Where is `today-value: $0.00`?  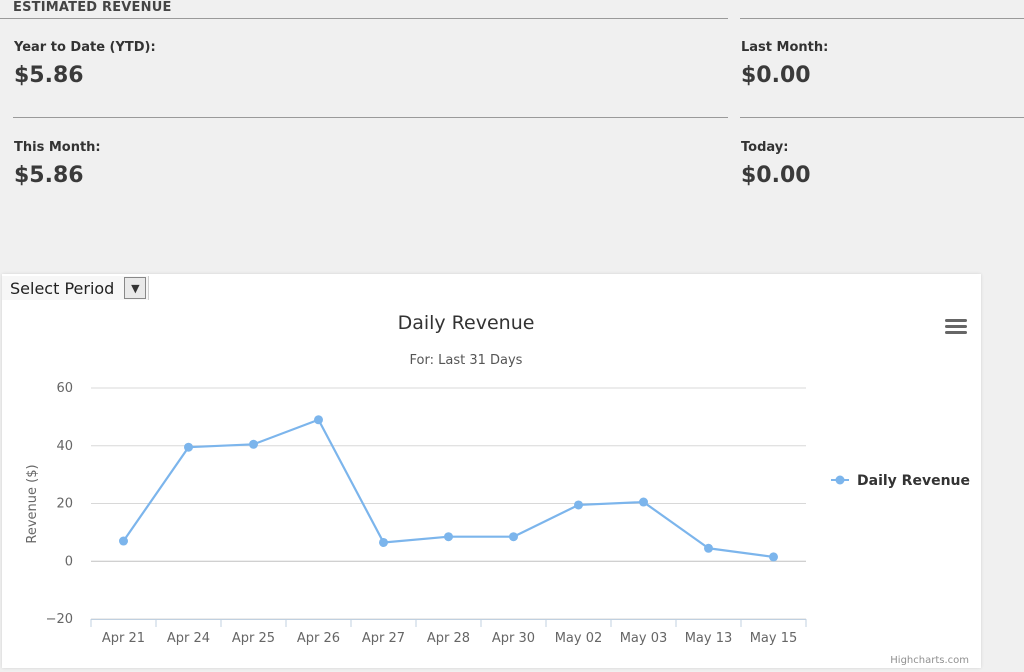
today-value: $0.00 is located at coordinates (776, 175).